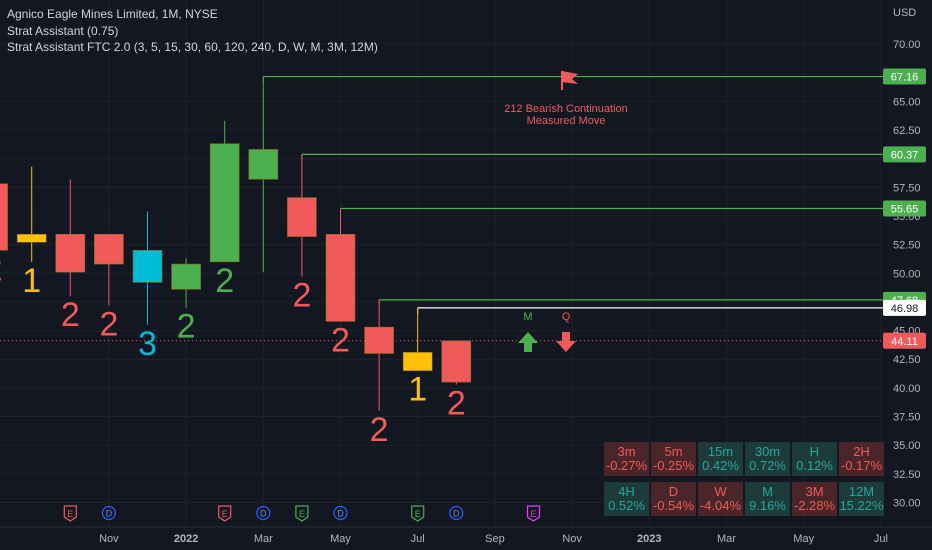 The image size is (932, 550). I want to click on ftc-change: 9.16%, so click(767, 505).